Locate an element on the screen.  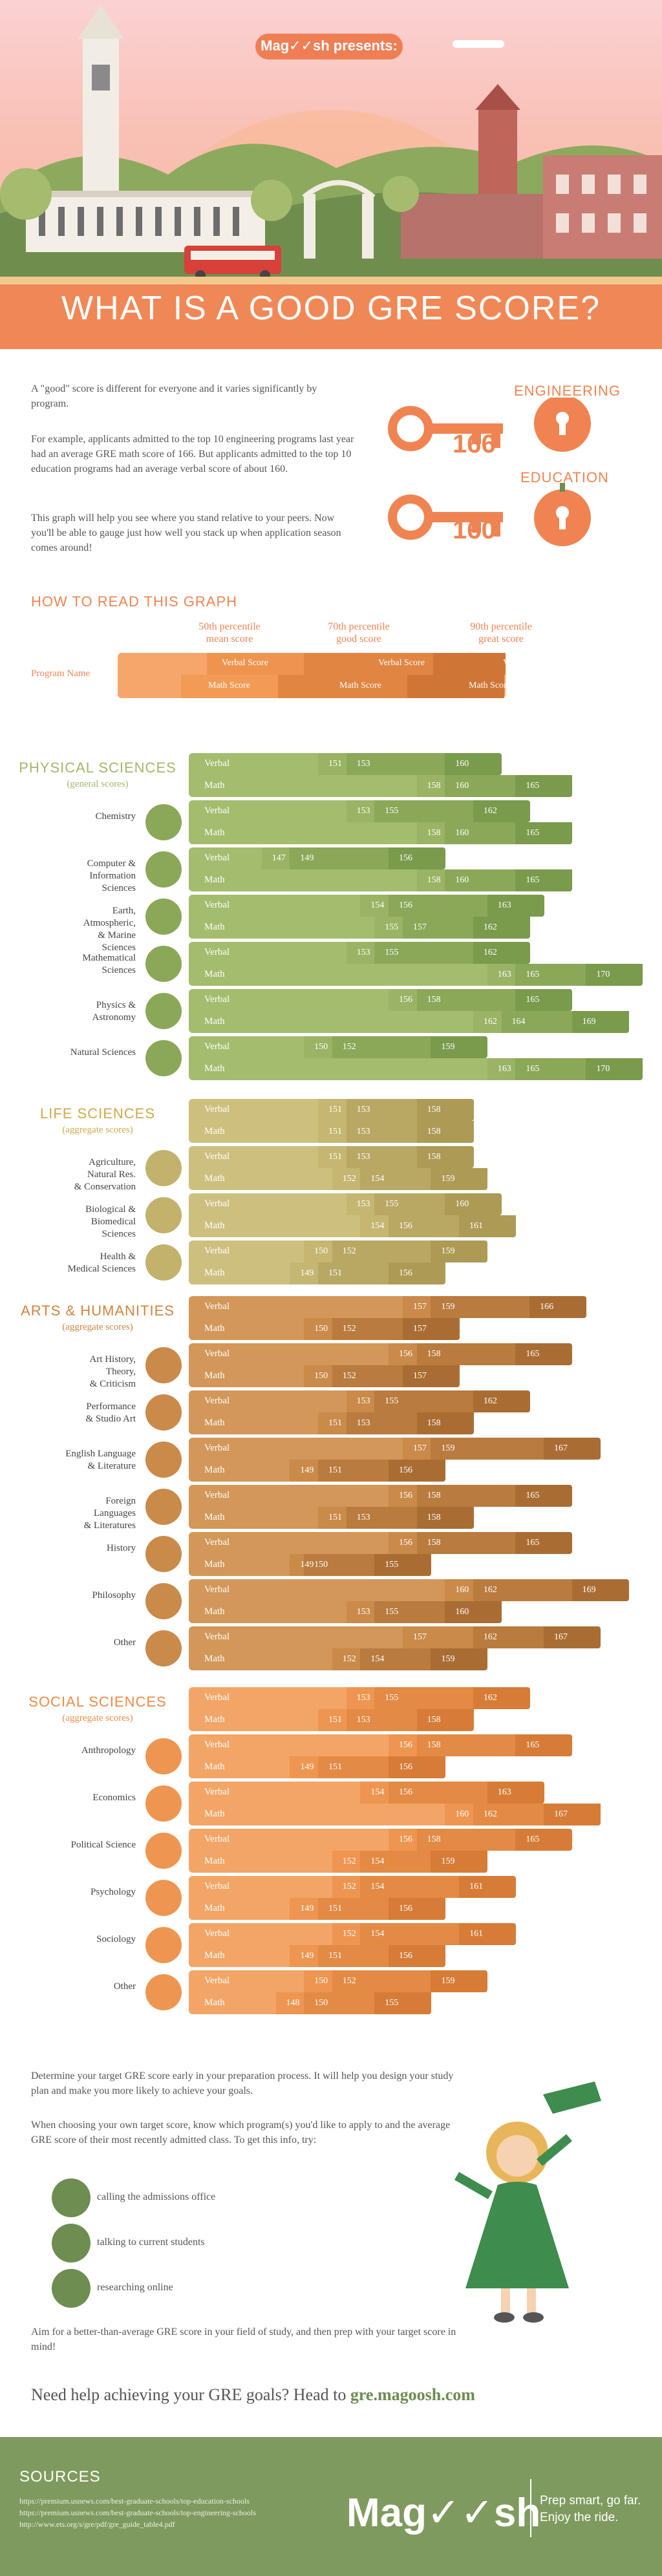
data-label: 169 is located at coordinates (589, 1022).